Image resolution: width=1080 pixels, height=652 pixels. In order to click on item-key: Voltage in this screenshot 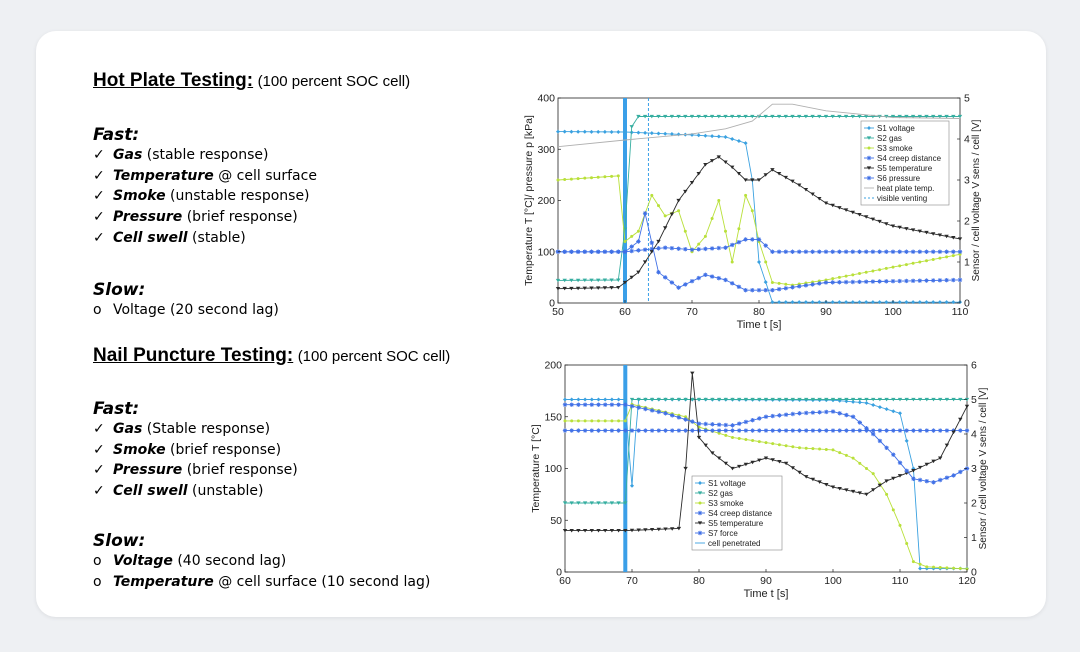, I will do `click(143, 561)`.